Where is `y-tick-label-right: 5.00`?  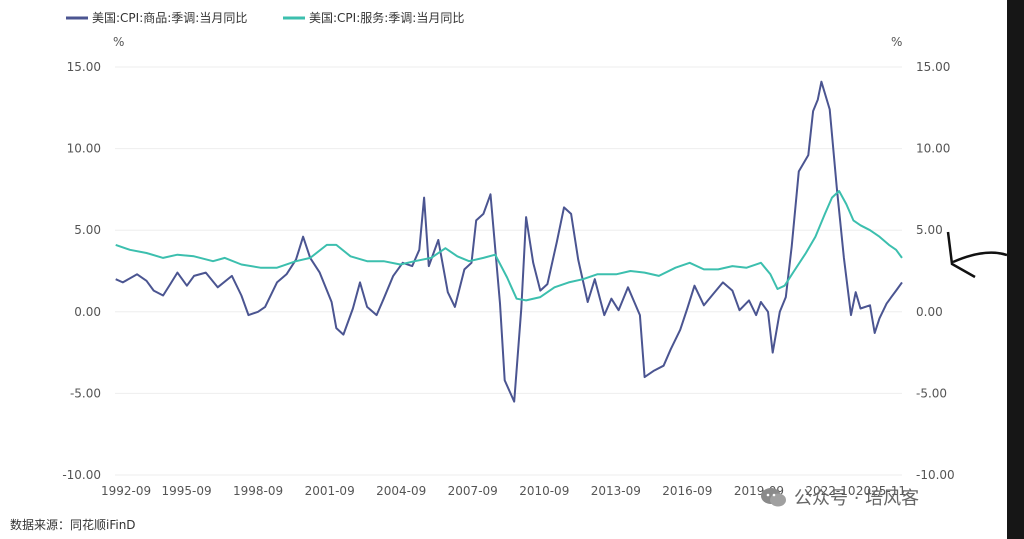 y-tick-label-right: 5.00 is located at coordinates (929, 230).